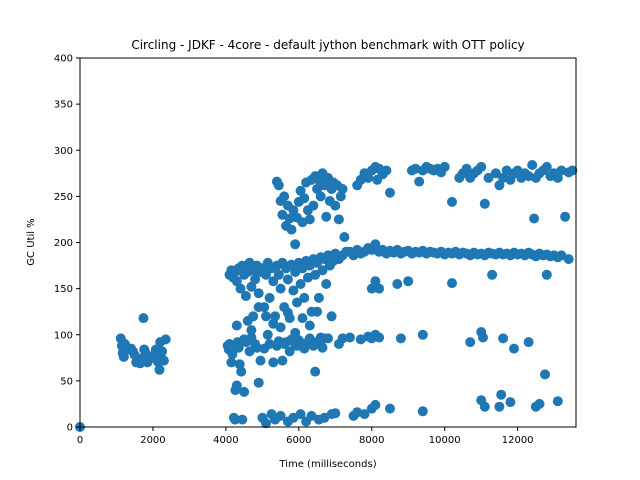 The width and height of the screenshot is (640, 480). I want to click on y-tick-label: 250, so click(63, 197).